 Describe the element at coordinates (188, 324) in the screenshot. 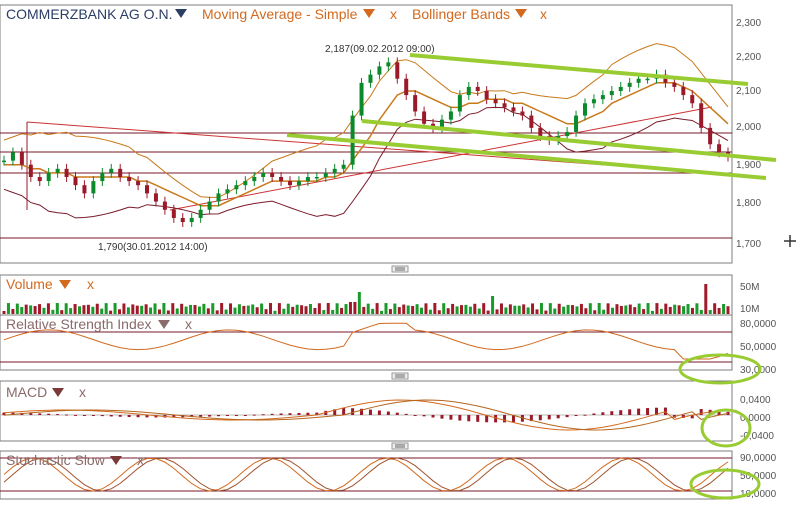

I see `rsi-remove: x` at that location.